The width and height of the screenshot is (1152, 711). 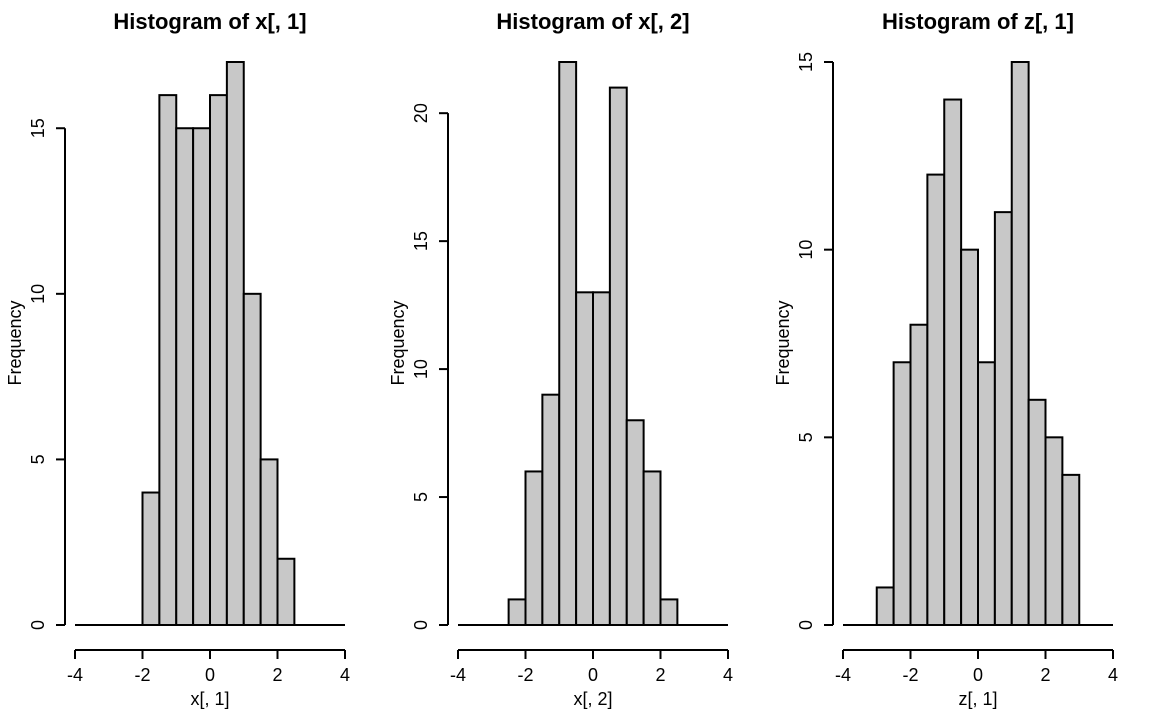 I want to click on x-axis-label: x[, 1], so click(x=209, y=699).